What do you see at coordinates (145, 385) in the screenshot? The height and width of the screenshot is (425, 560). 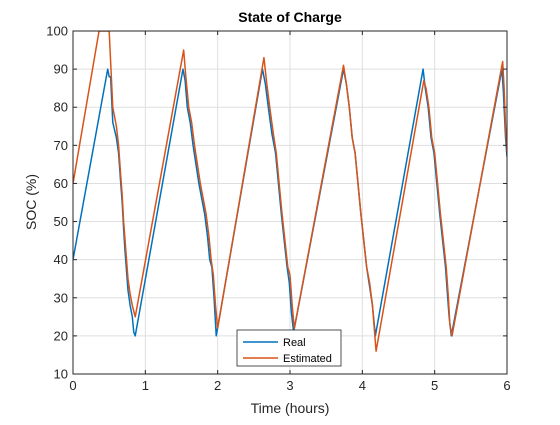 I see `x-tick-label: 1` at bounding box center [145, 385].